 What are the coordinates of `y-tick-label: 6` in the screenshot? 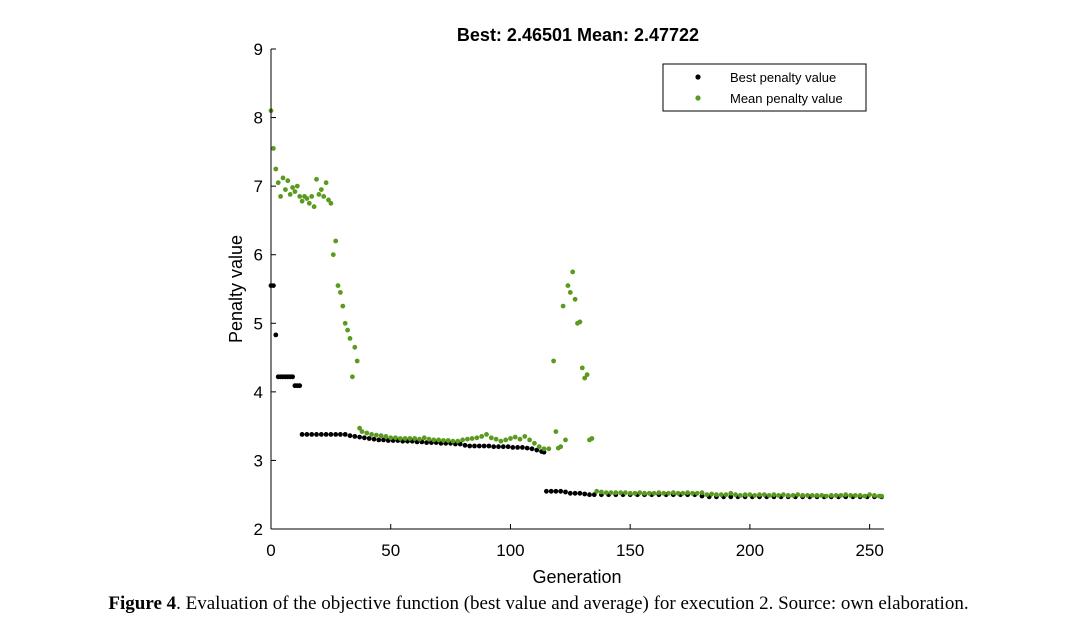 It's located at (258, 255).